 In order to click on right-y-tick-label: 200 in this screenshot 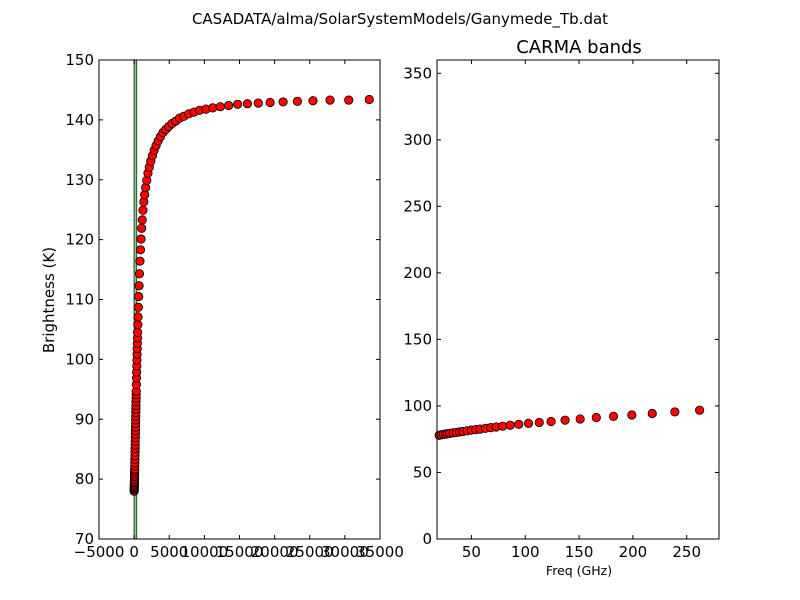, I will do `click(417, 273)`.